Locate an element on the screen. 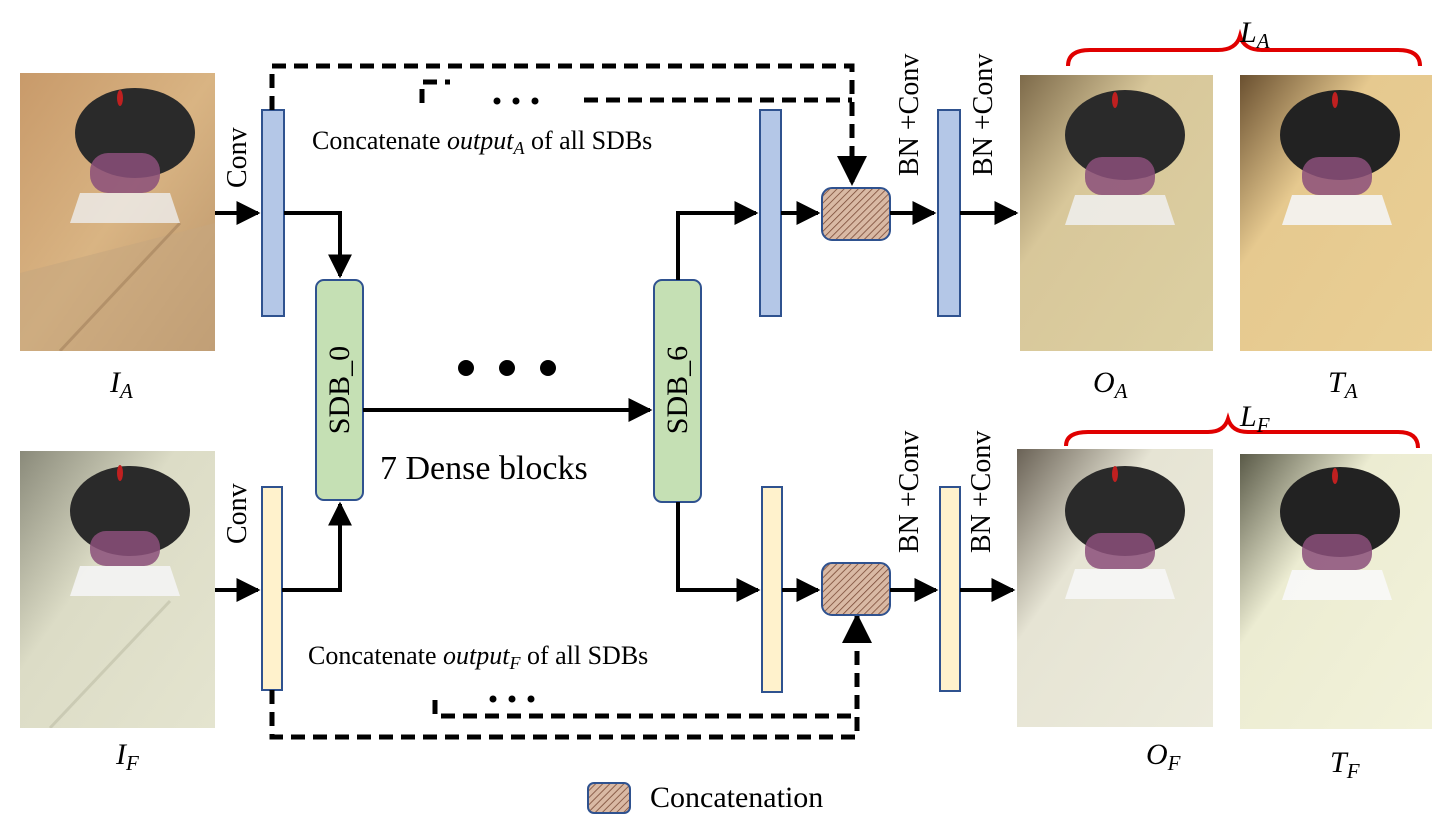 This screenshot has height=827, width=1455. label-sdb0: SDB_0 is located at coordinates (339, 390).